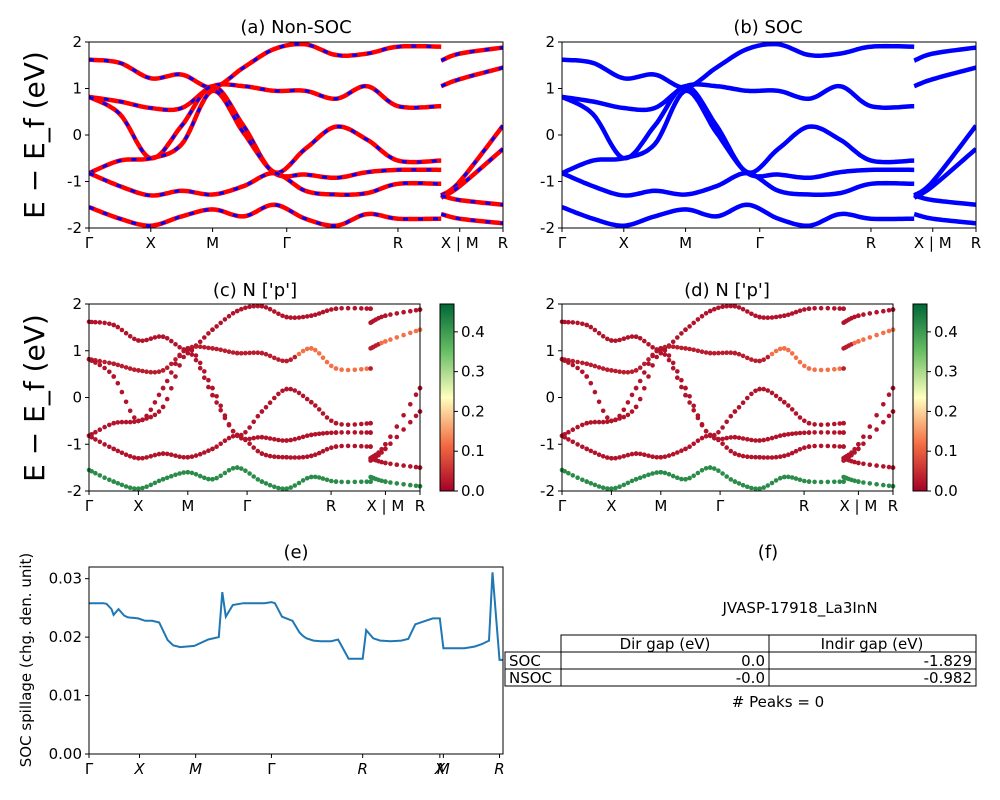 The image size is (1000, 800). I want to click on table-header-indir: Indir gap (eV), so click(872, 644).